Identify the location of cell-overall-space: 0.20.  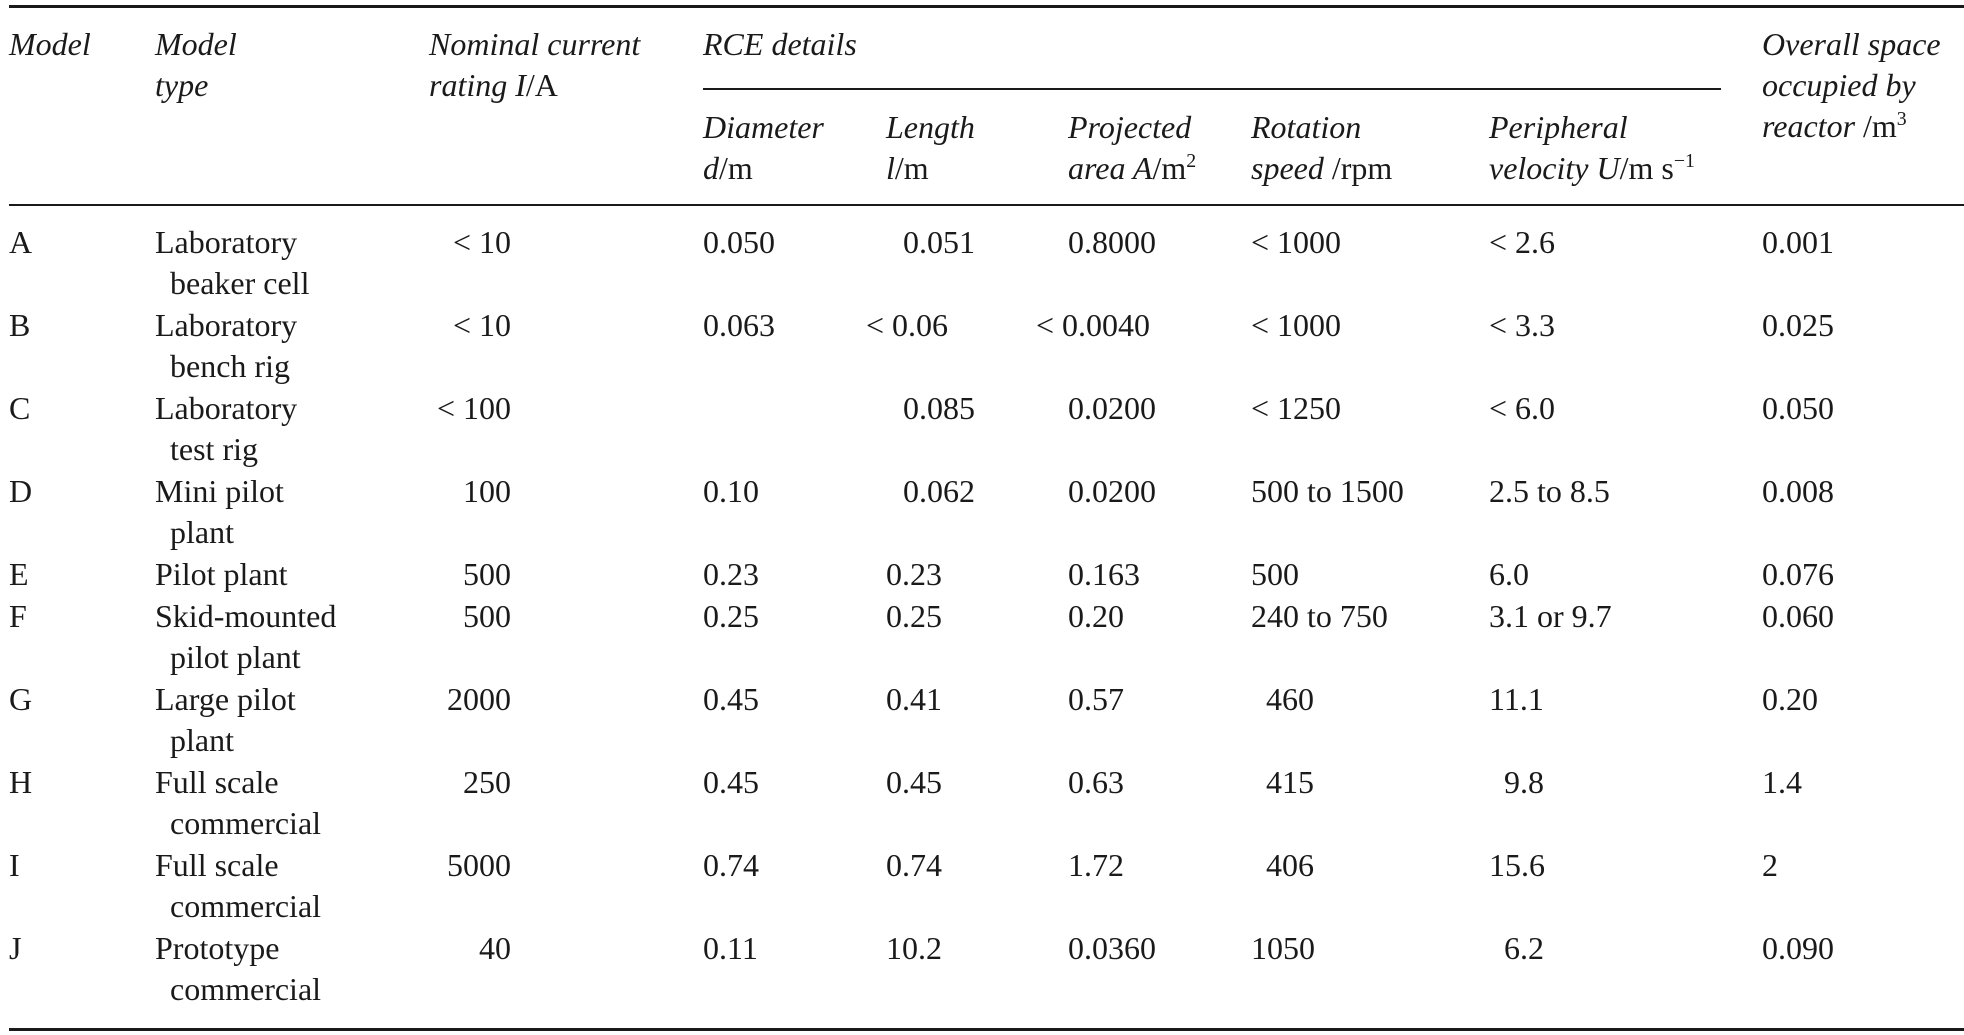
(1790, 699).